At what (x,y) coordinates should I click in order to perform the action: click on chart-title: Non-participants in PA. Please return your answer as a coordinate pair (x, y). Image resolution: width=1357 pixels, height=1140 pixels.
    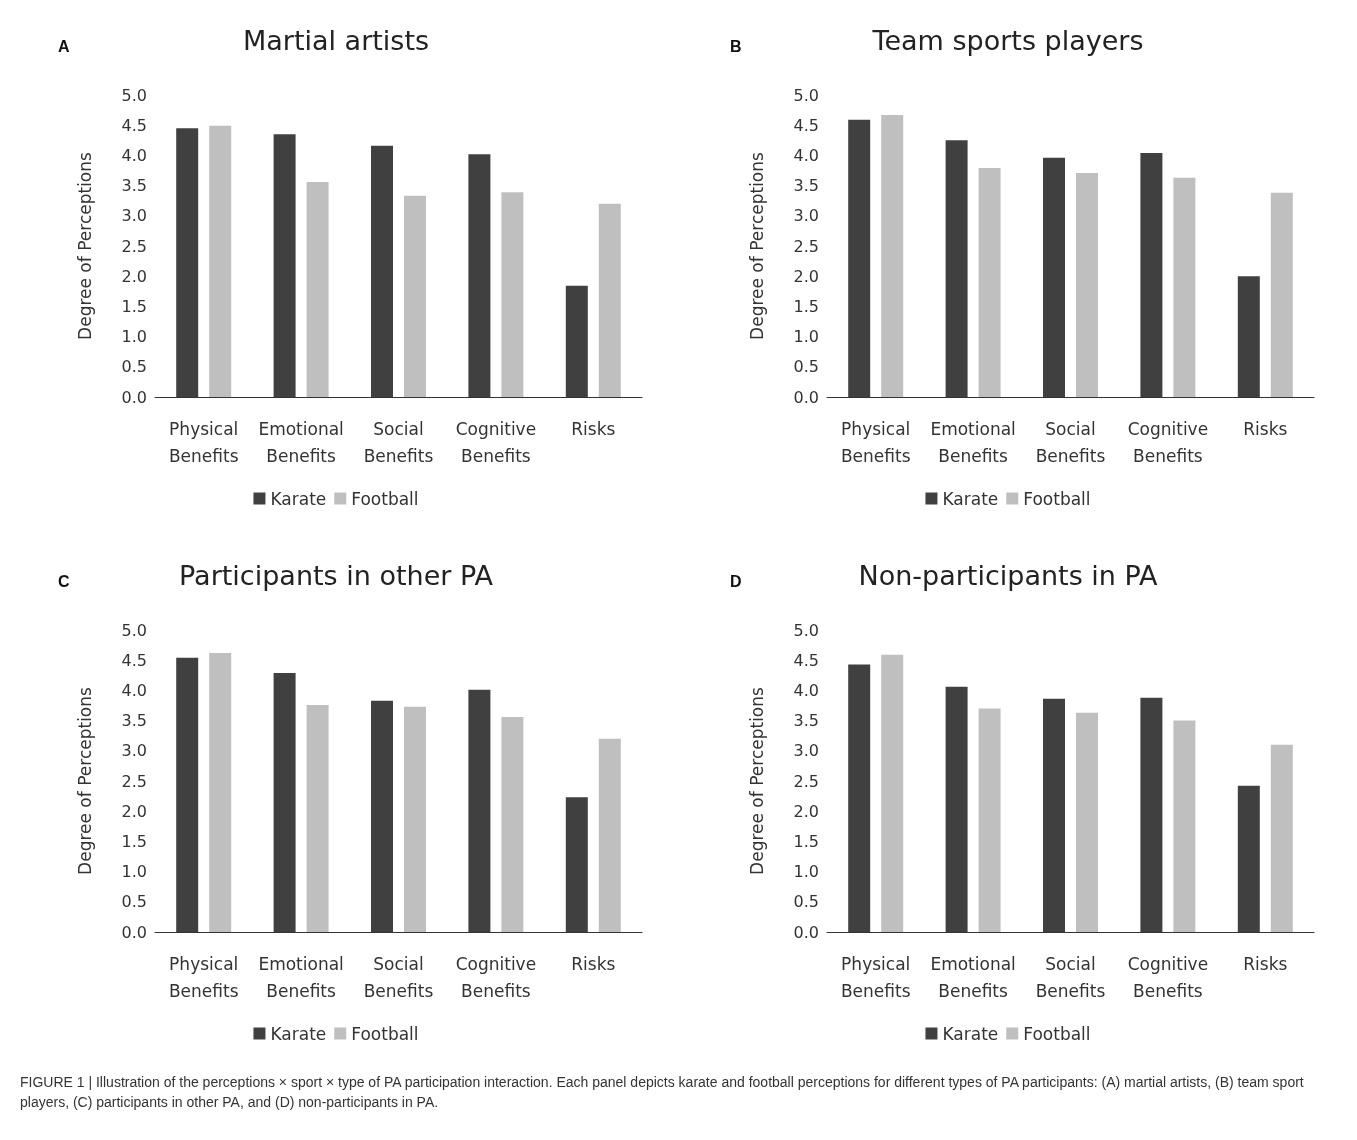
    Looking at the image, I should click on (1008, 575).